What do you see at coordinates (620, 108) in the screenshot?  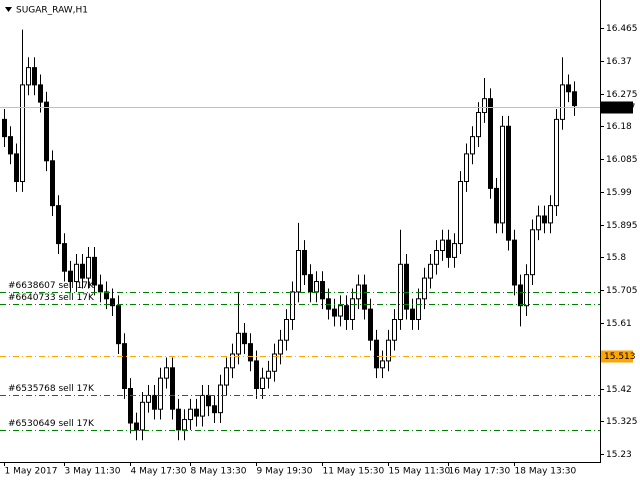 I see `current-price-label: 16.237` at bounding box center [620, 108].